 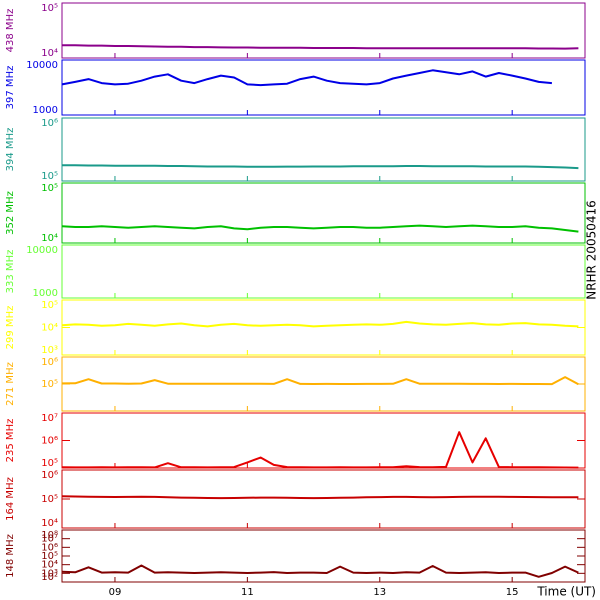 What do you see at coordinates (10, 213) in the screenshot?
I see `y-axis-label: 352 MHz` at bounding box center [10, 213].